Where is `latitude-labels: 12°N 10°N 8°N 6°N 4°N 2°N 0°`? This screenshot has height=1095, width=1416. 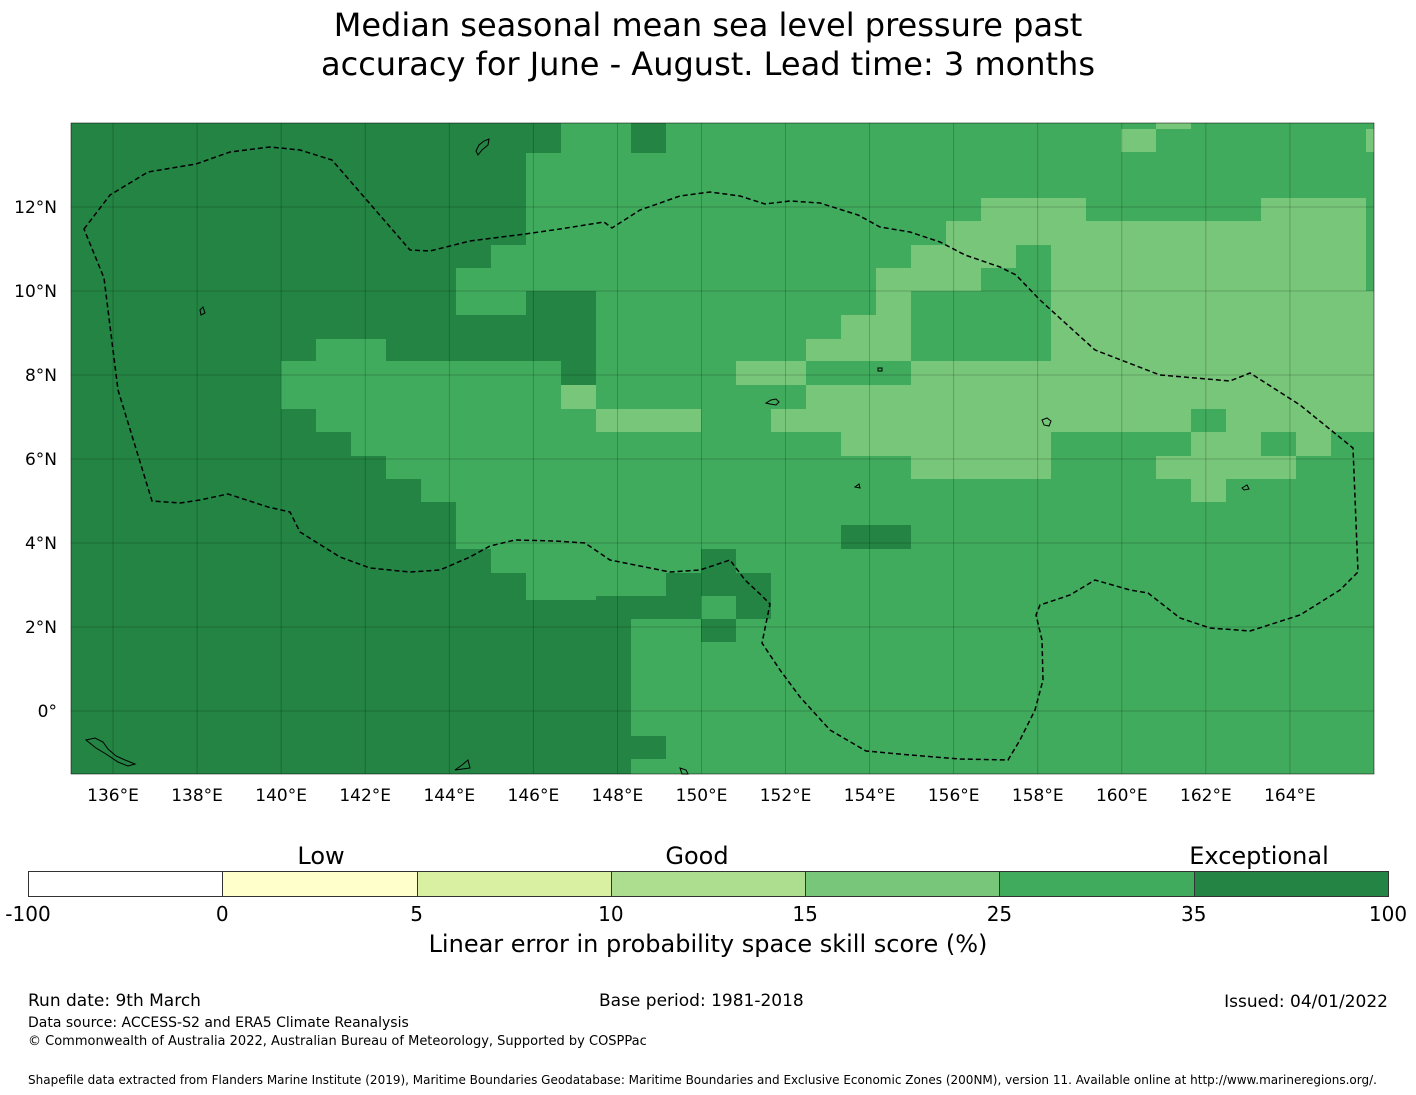 latitude-labels: 12°N 10°N 8°N 6°N 4°N 2°N 0° is located at coordinates (35, 460).